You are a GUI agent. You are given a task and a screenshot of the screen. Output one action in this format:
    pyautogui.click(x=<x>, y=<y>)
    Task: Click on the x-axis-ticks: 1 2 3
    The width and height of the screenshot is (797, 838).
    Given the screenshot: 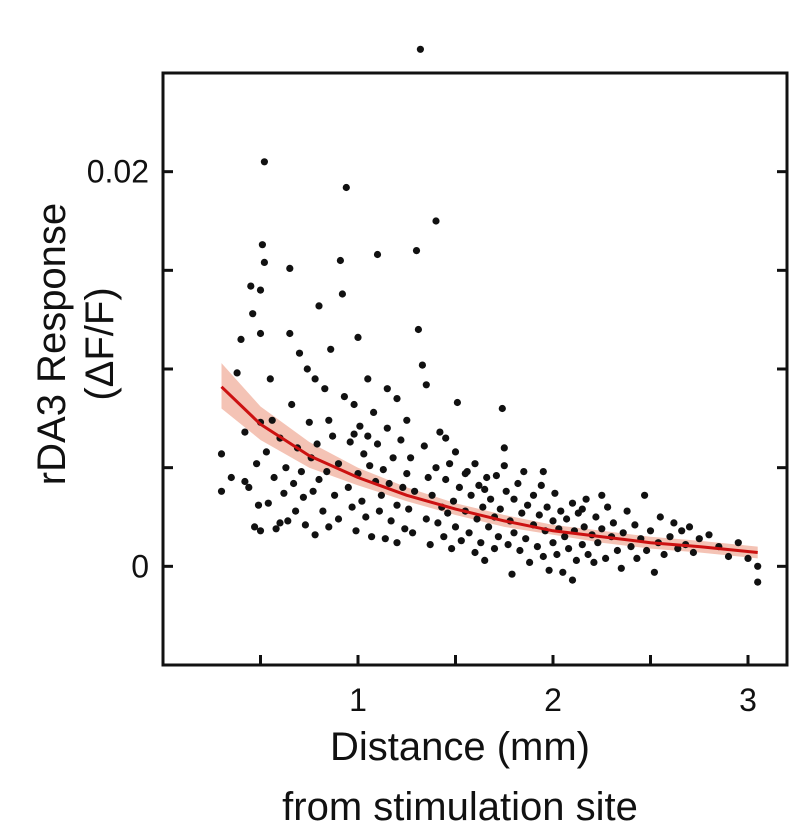 What is the action you would take?
    pyautogui.click(x=508, y=686)
    